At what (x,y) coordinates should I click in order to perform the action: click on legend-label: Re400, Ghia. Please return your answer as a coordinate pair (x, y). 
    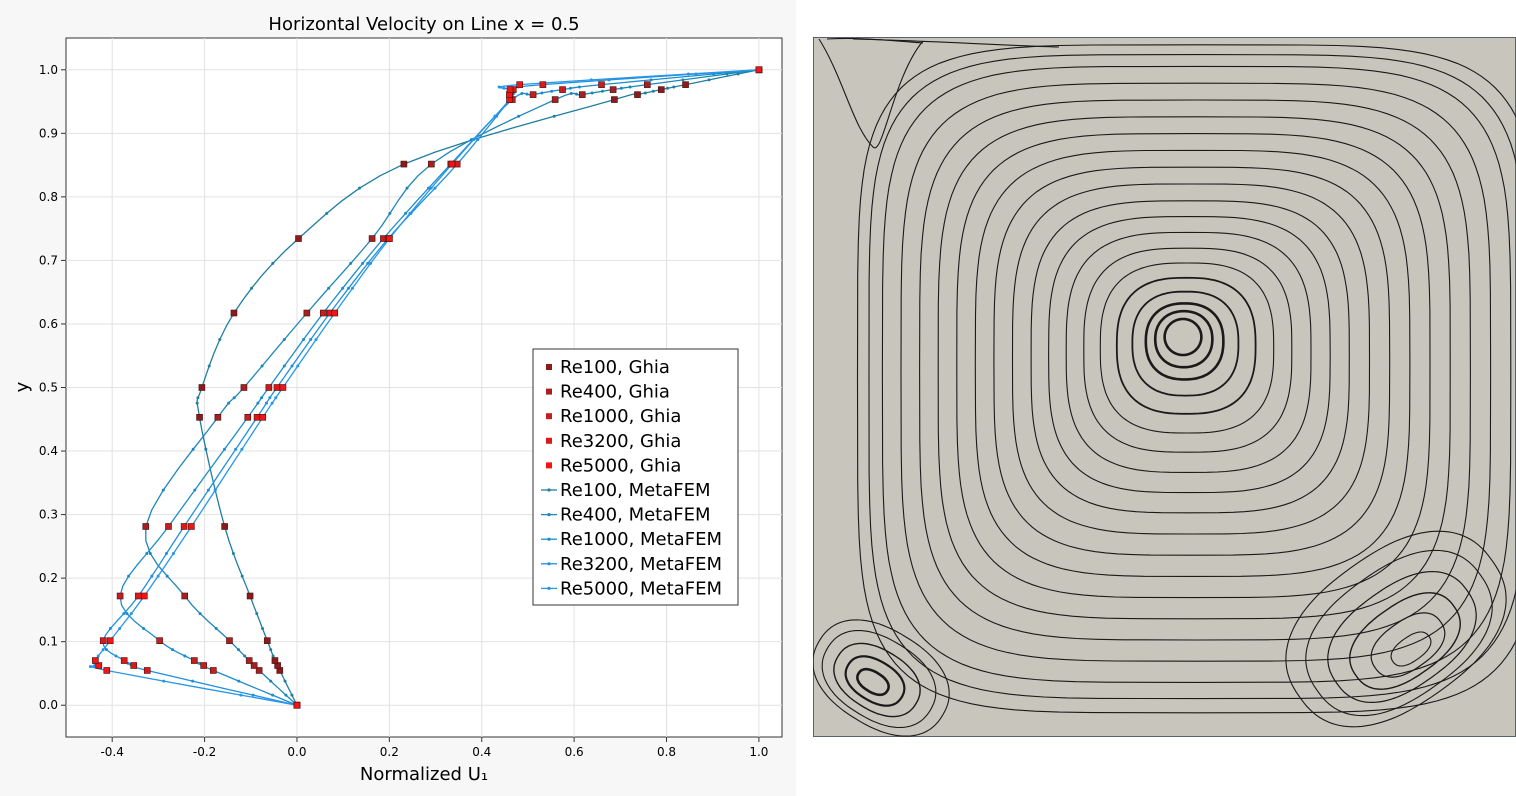
    Looking at the image, I should click on (615, 392).